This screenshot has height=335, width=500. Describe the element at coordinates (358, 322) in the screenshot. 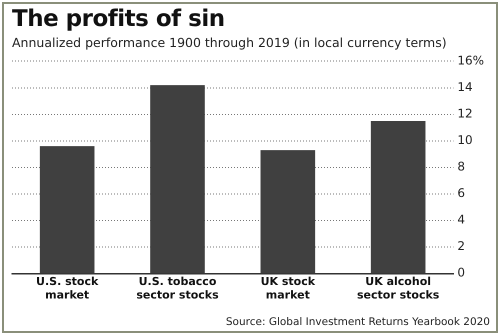

I see `source-note: Source: Global Investment Returns Yearbook 2020` at that location.